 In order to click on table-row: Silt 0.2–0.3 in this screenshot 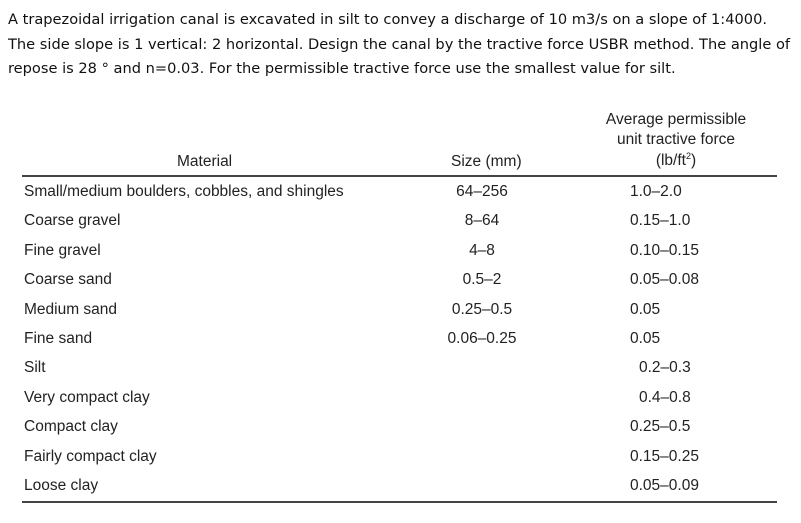, I will do `click(399, 367)`.